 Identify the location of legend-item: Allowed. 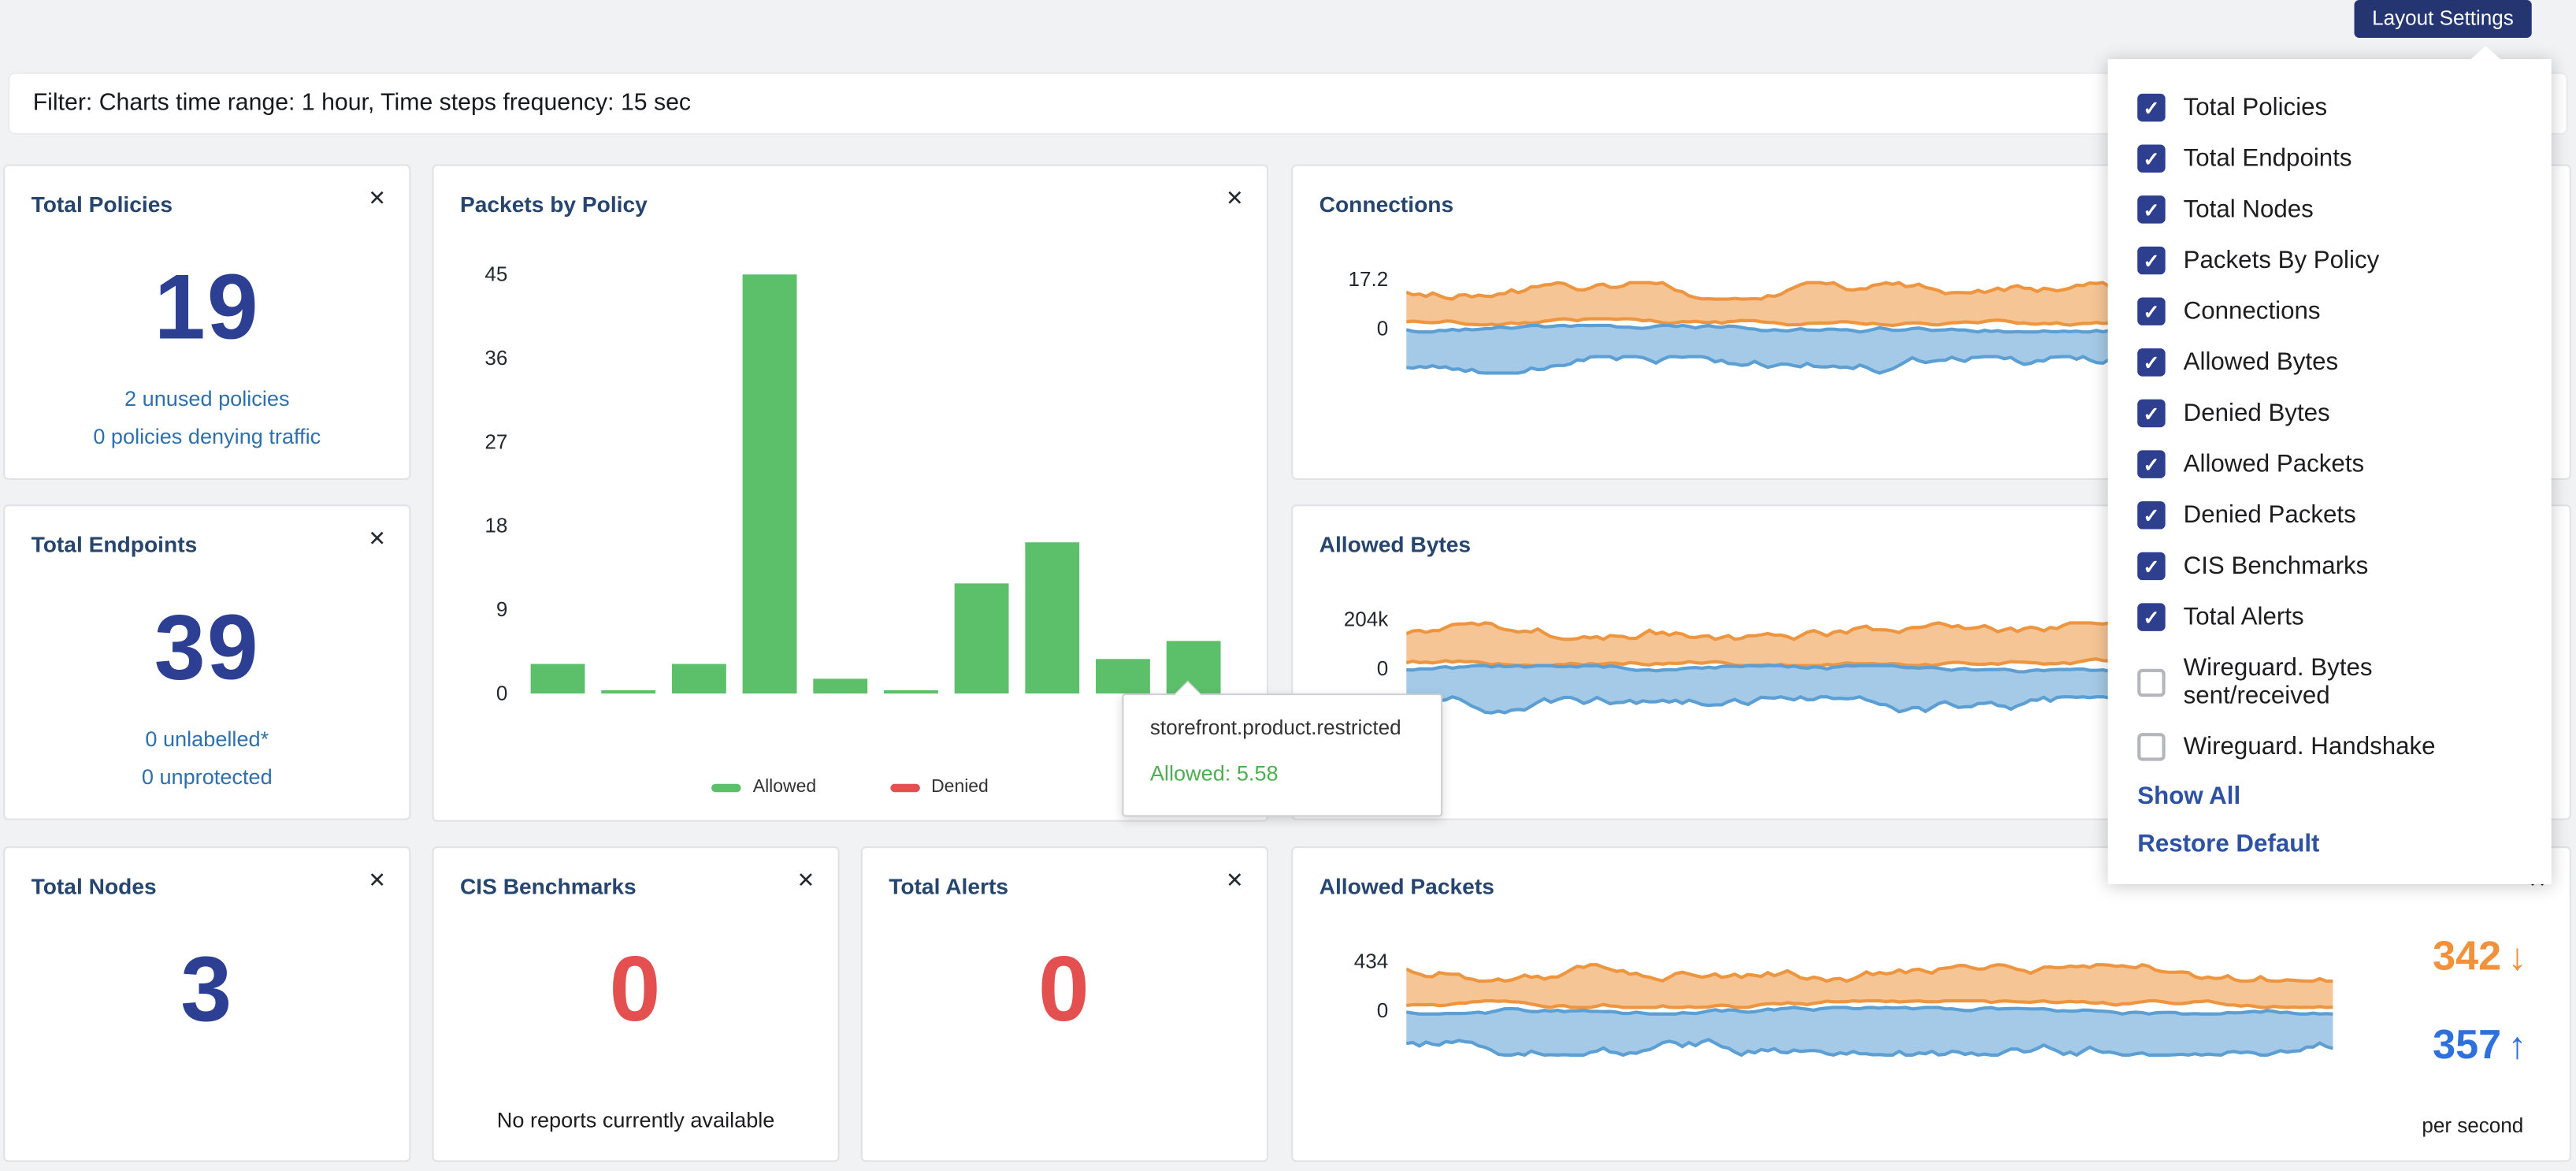
(764, 787).